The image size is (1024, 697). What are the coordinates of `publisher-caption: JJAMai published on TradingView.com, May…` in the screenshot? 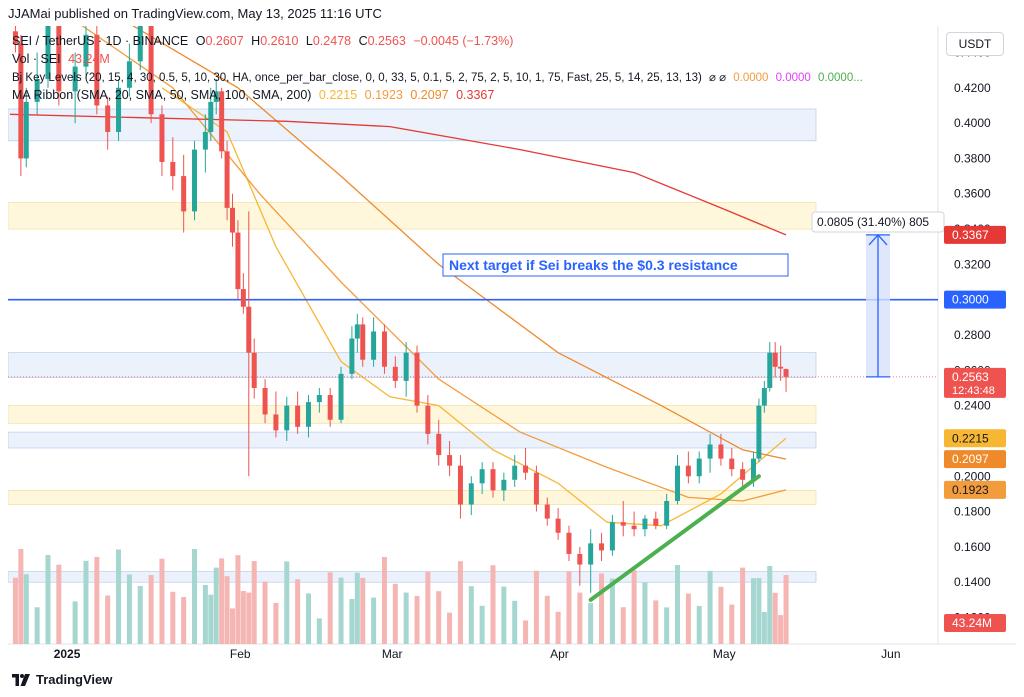 It's located at (195, 13).